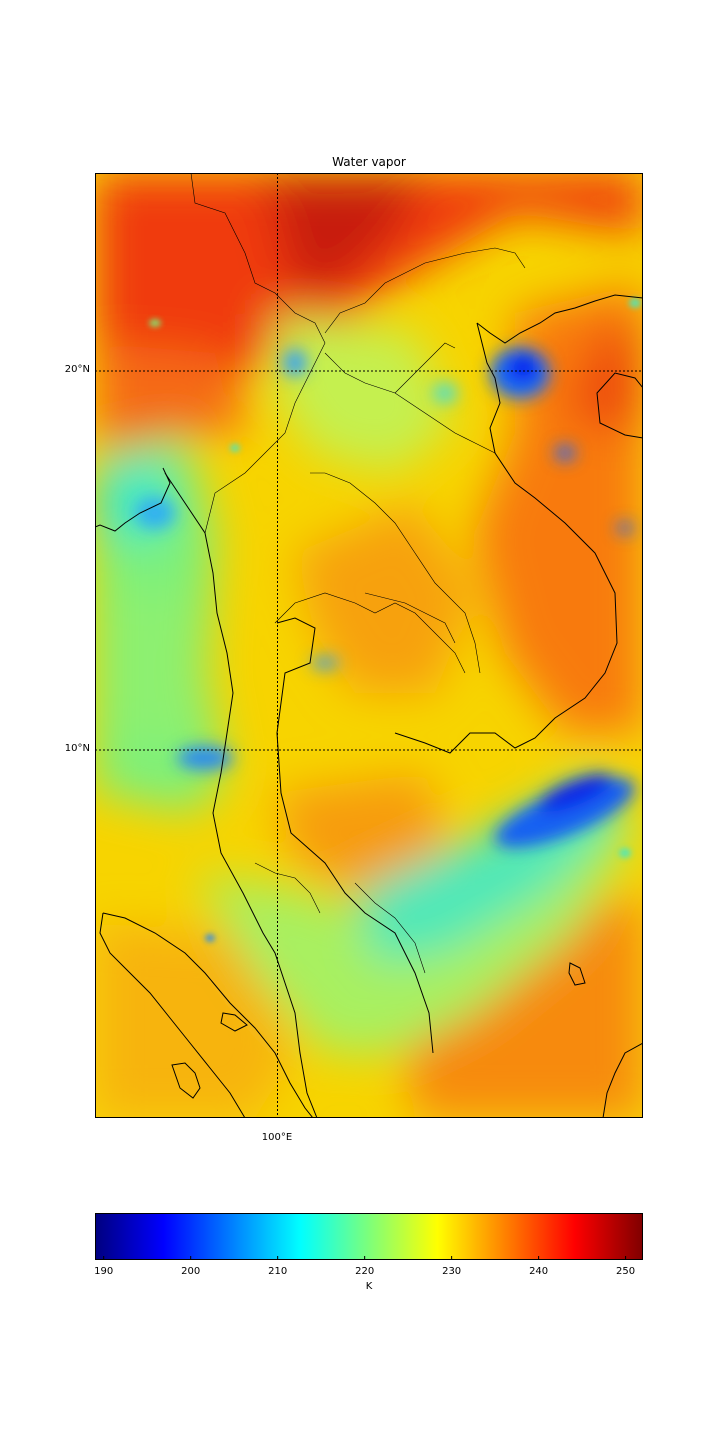  What do you see at coordinates (369, 162) in the screenshot?
I see `map-title: Water vapor` at bounding box center [369, 162].